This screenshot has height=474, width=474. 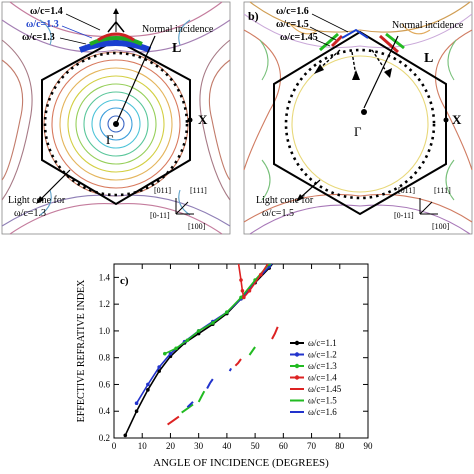 I want to click on panel-b-light-cone-line1: Light cone for, so click(x=285, y=200).